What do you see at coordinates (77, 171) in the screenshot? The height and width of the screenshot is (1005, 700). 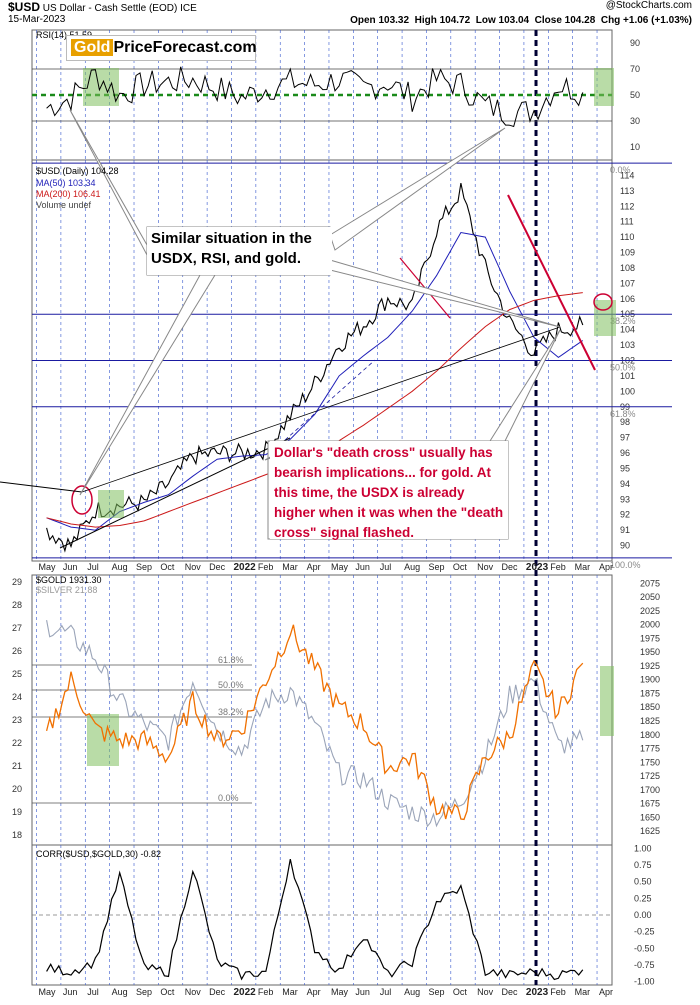 I see `usd-legend-price: $USD (Daily) 104.28` at bounding box center [77, 171].